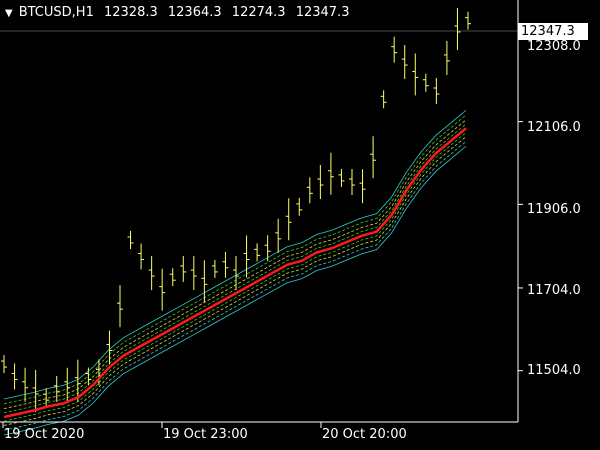 Image resolution: width=600 pixels, height=450 pixels. I want to click on price-axis-ticks, so click(520, 204).